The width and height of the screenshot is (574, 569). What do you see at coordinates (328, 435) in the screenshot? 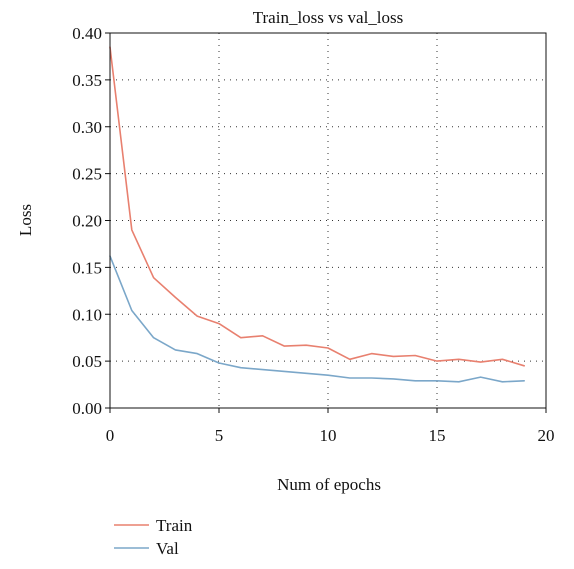
I see `x-tick-label: 10` at bounding box center [328, 435].